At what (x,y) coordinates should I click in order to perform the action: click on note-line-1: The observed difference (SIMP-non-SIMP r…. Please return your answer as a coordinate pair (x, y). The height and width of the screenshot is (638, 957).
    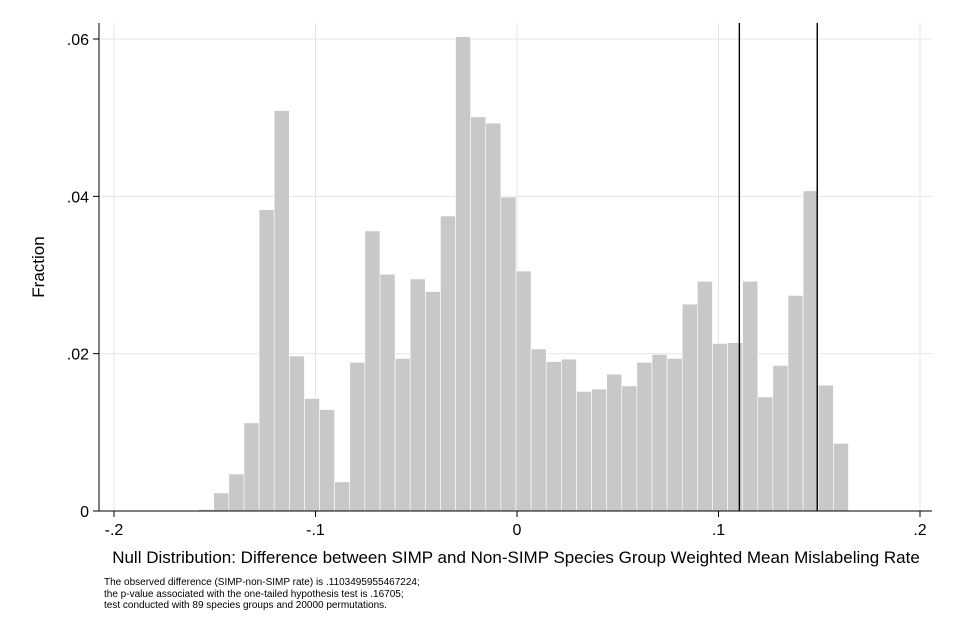
    Looking at the image, I should click on (262, 582).